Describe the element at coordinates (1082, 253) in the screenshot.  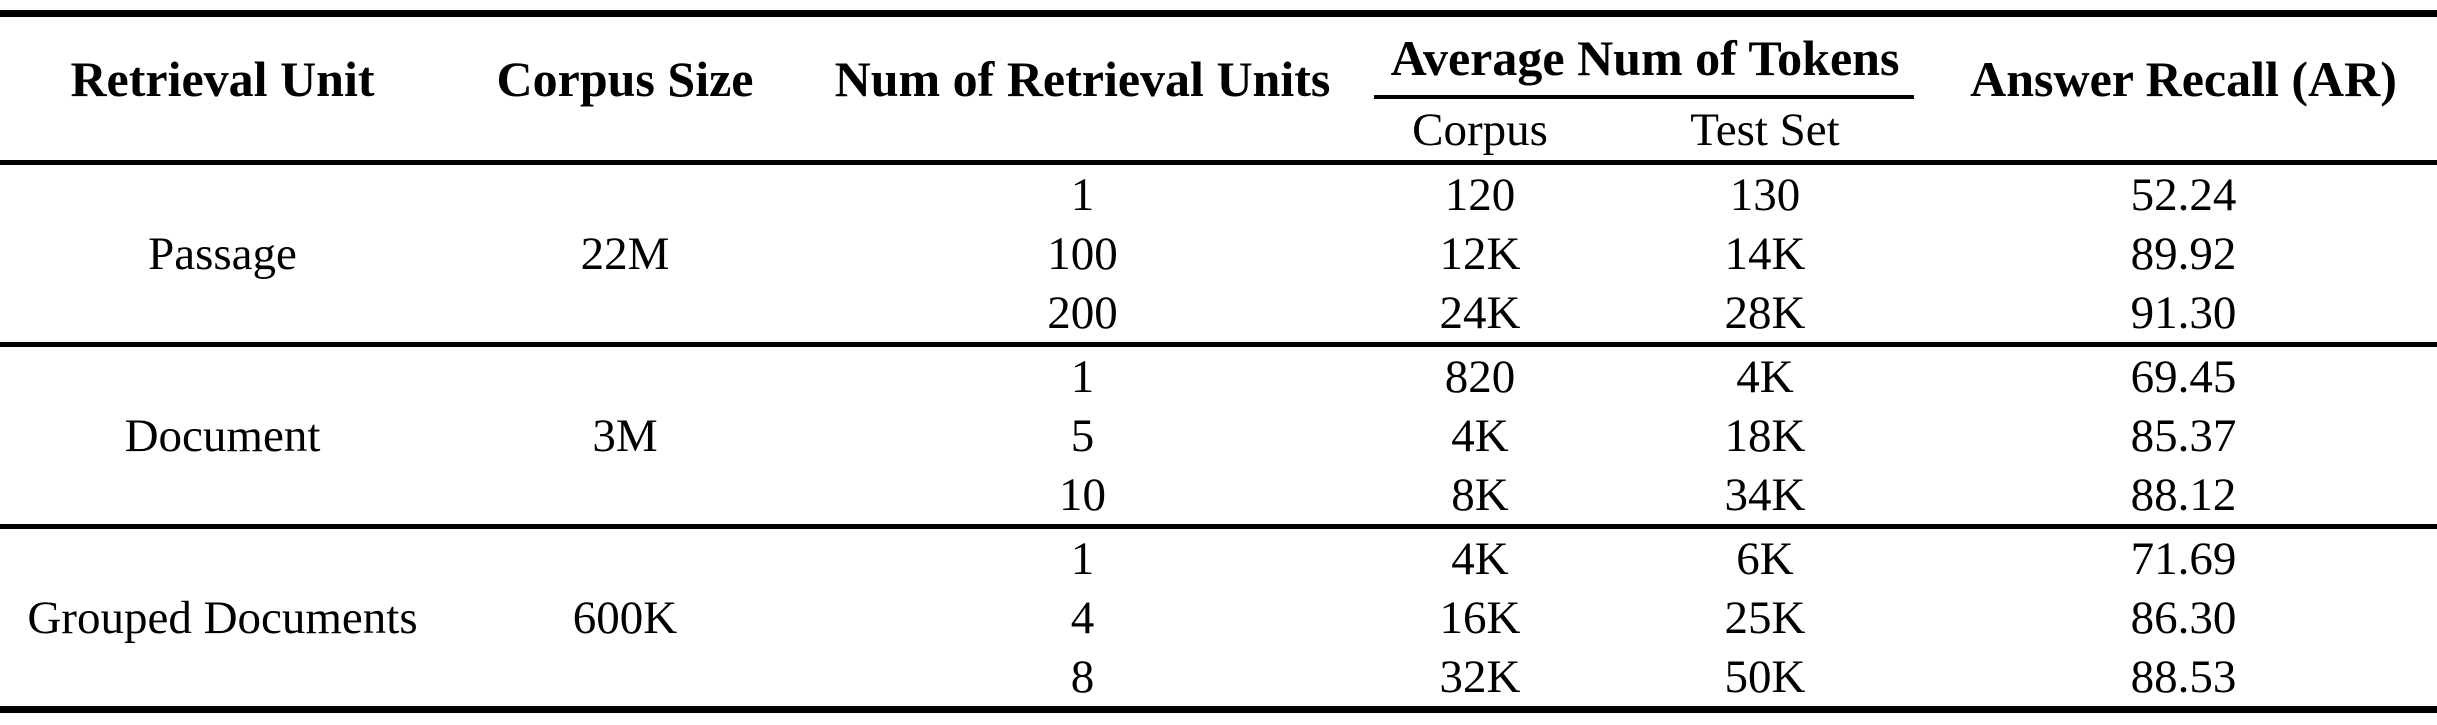
I see `cell-num-units: 100` at that location.